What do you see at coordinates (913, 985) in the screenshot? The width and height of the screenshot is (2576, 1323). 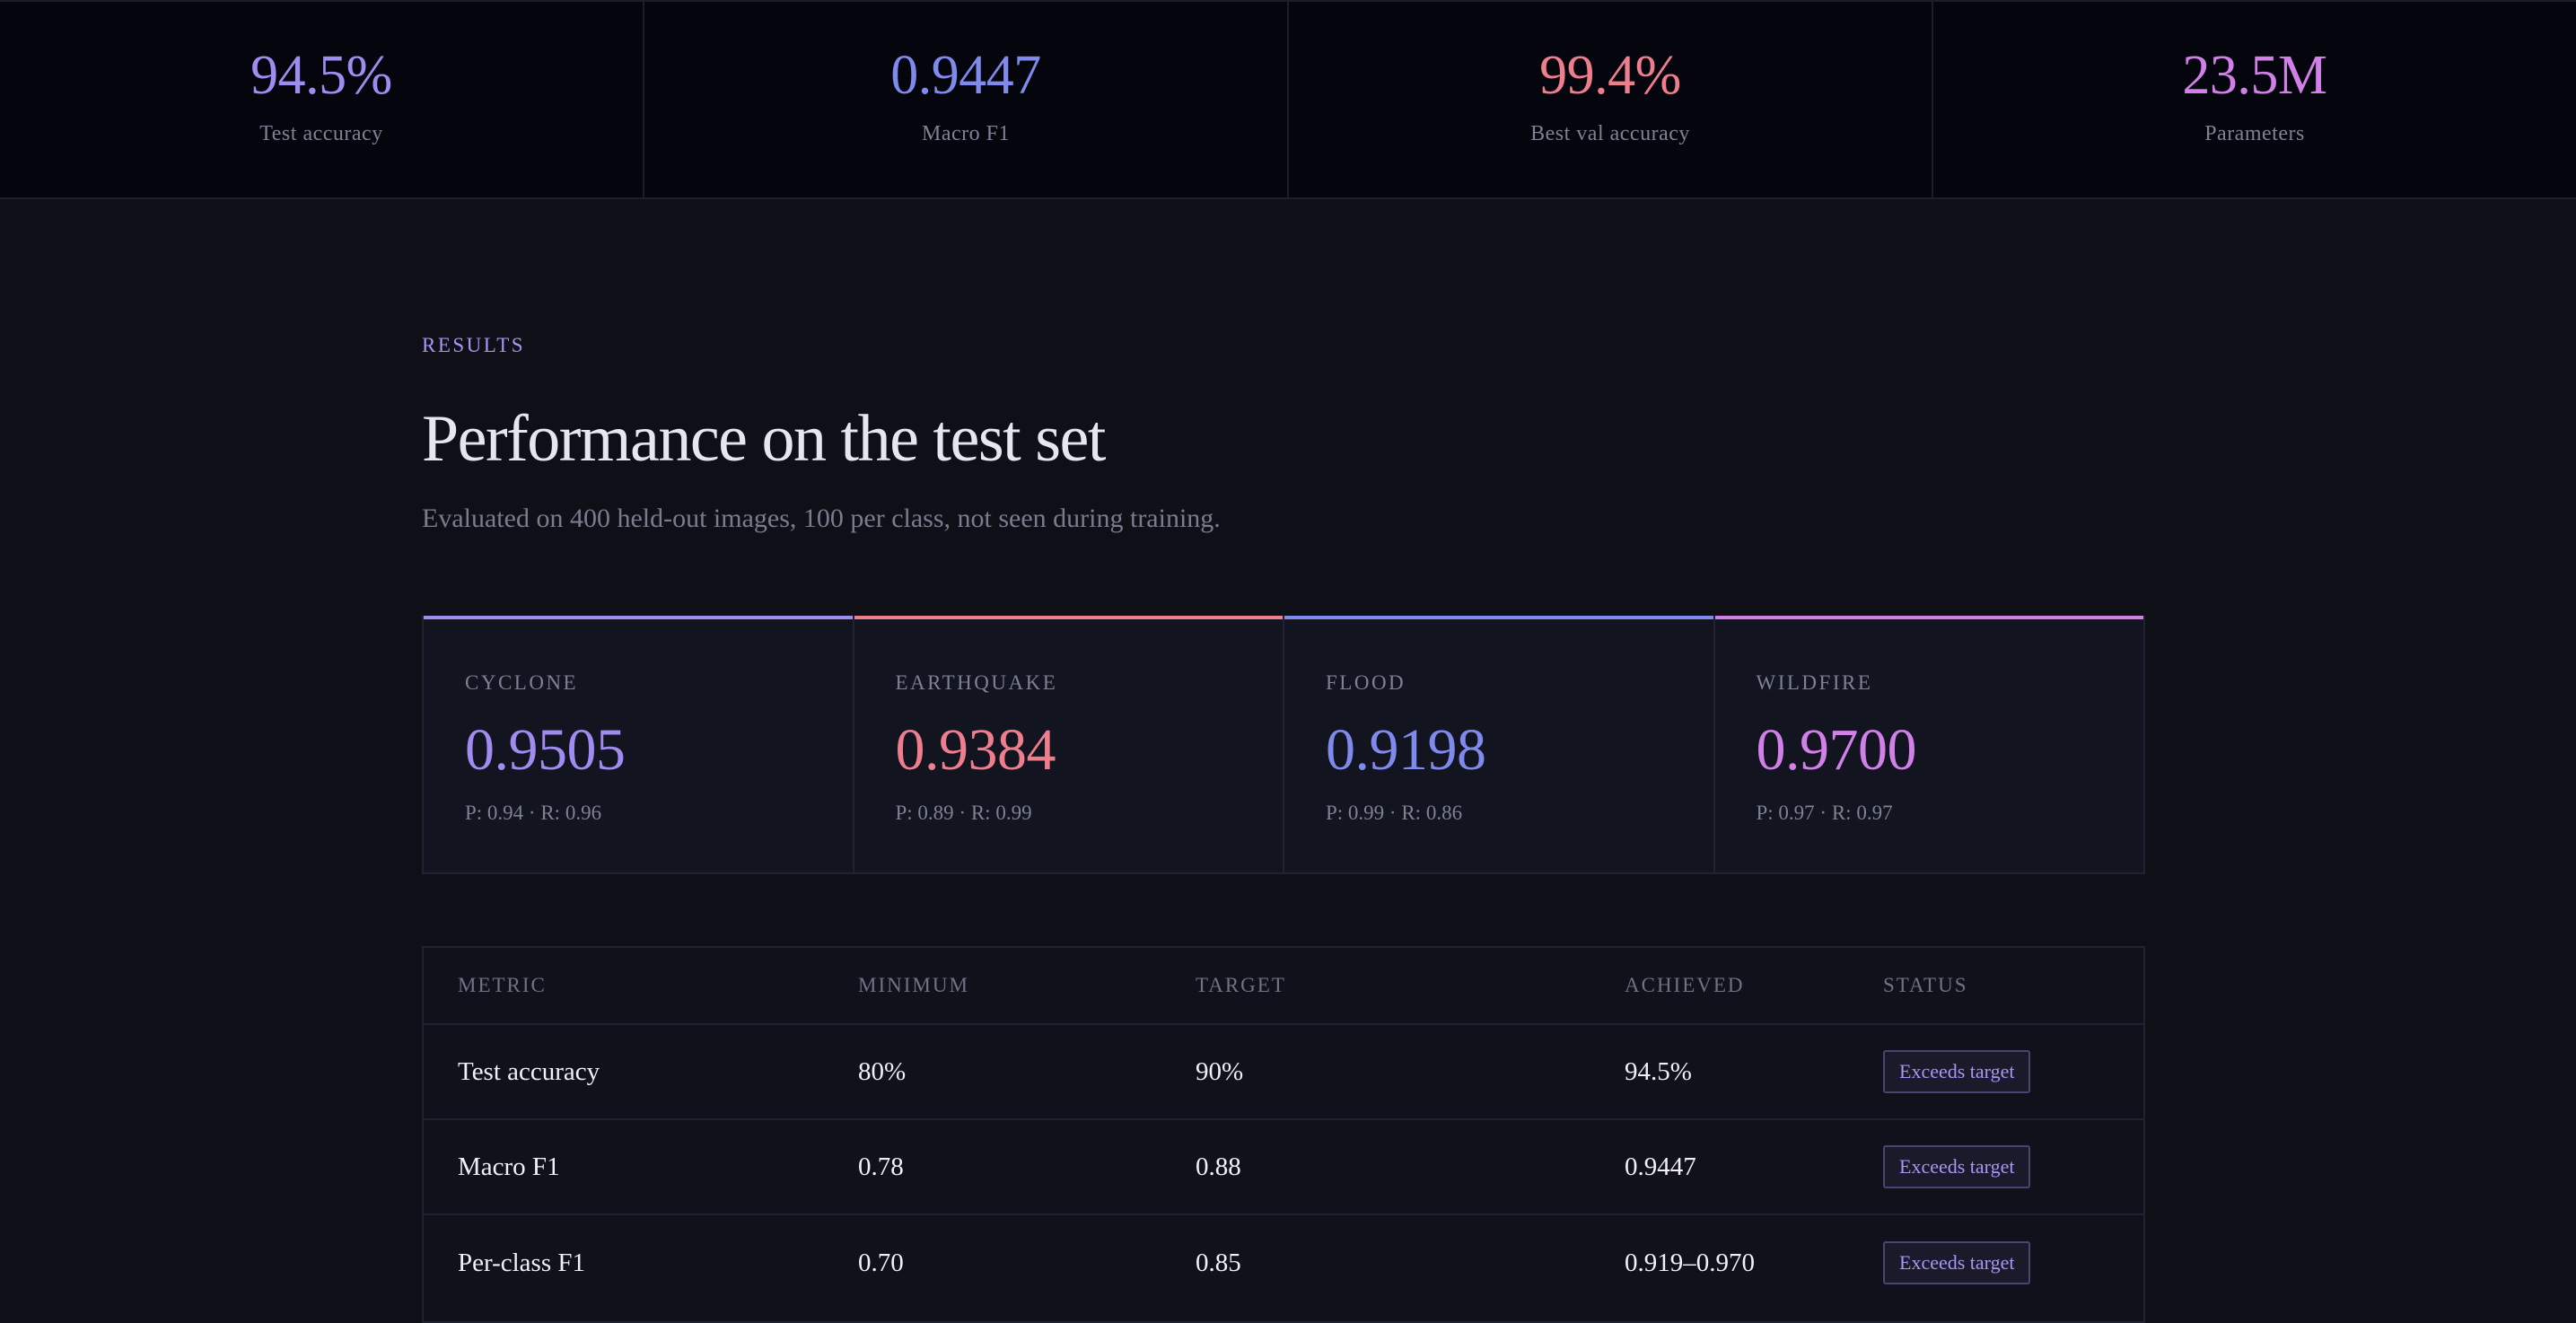 I see `column-header-minimum: MINIMUM` at bounding box center [913, 985].